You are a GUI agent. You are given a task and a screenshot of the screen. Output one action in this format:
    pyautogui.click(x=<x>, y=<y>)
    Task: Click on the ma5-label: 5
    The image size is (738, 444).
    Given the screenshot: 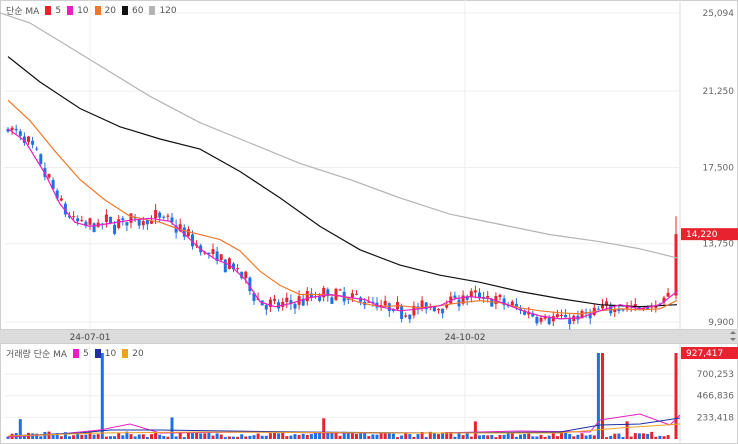 What is the action you would take?
    pyautogui.click(x=58, y=10)
    